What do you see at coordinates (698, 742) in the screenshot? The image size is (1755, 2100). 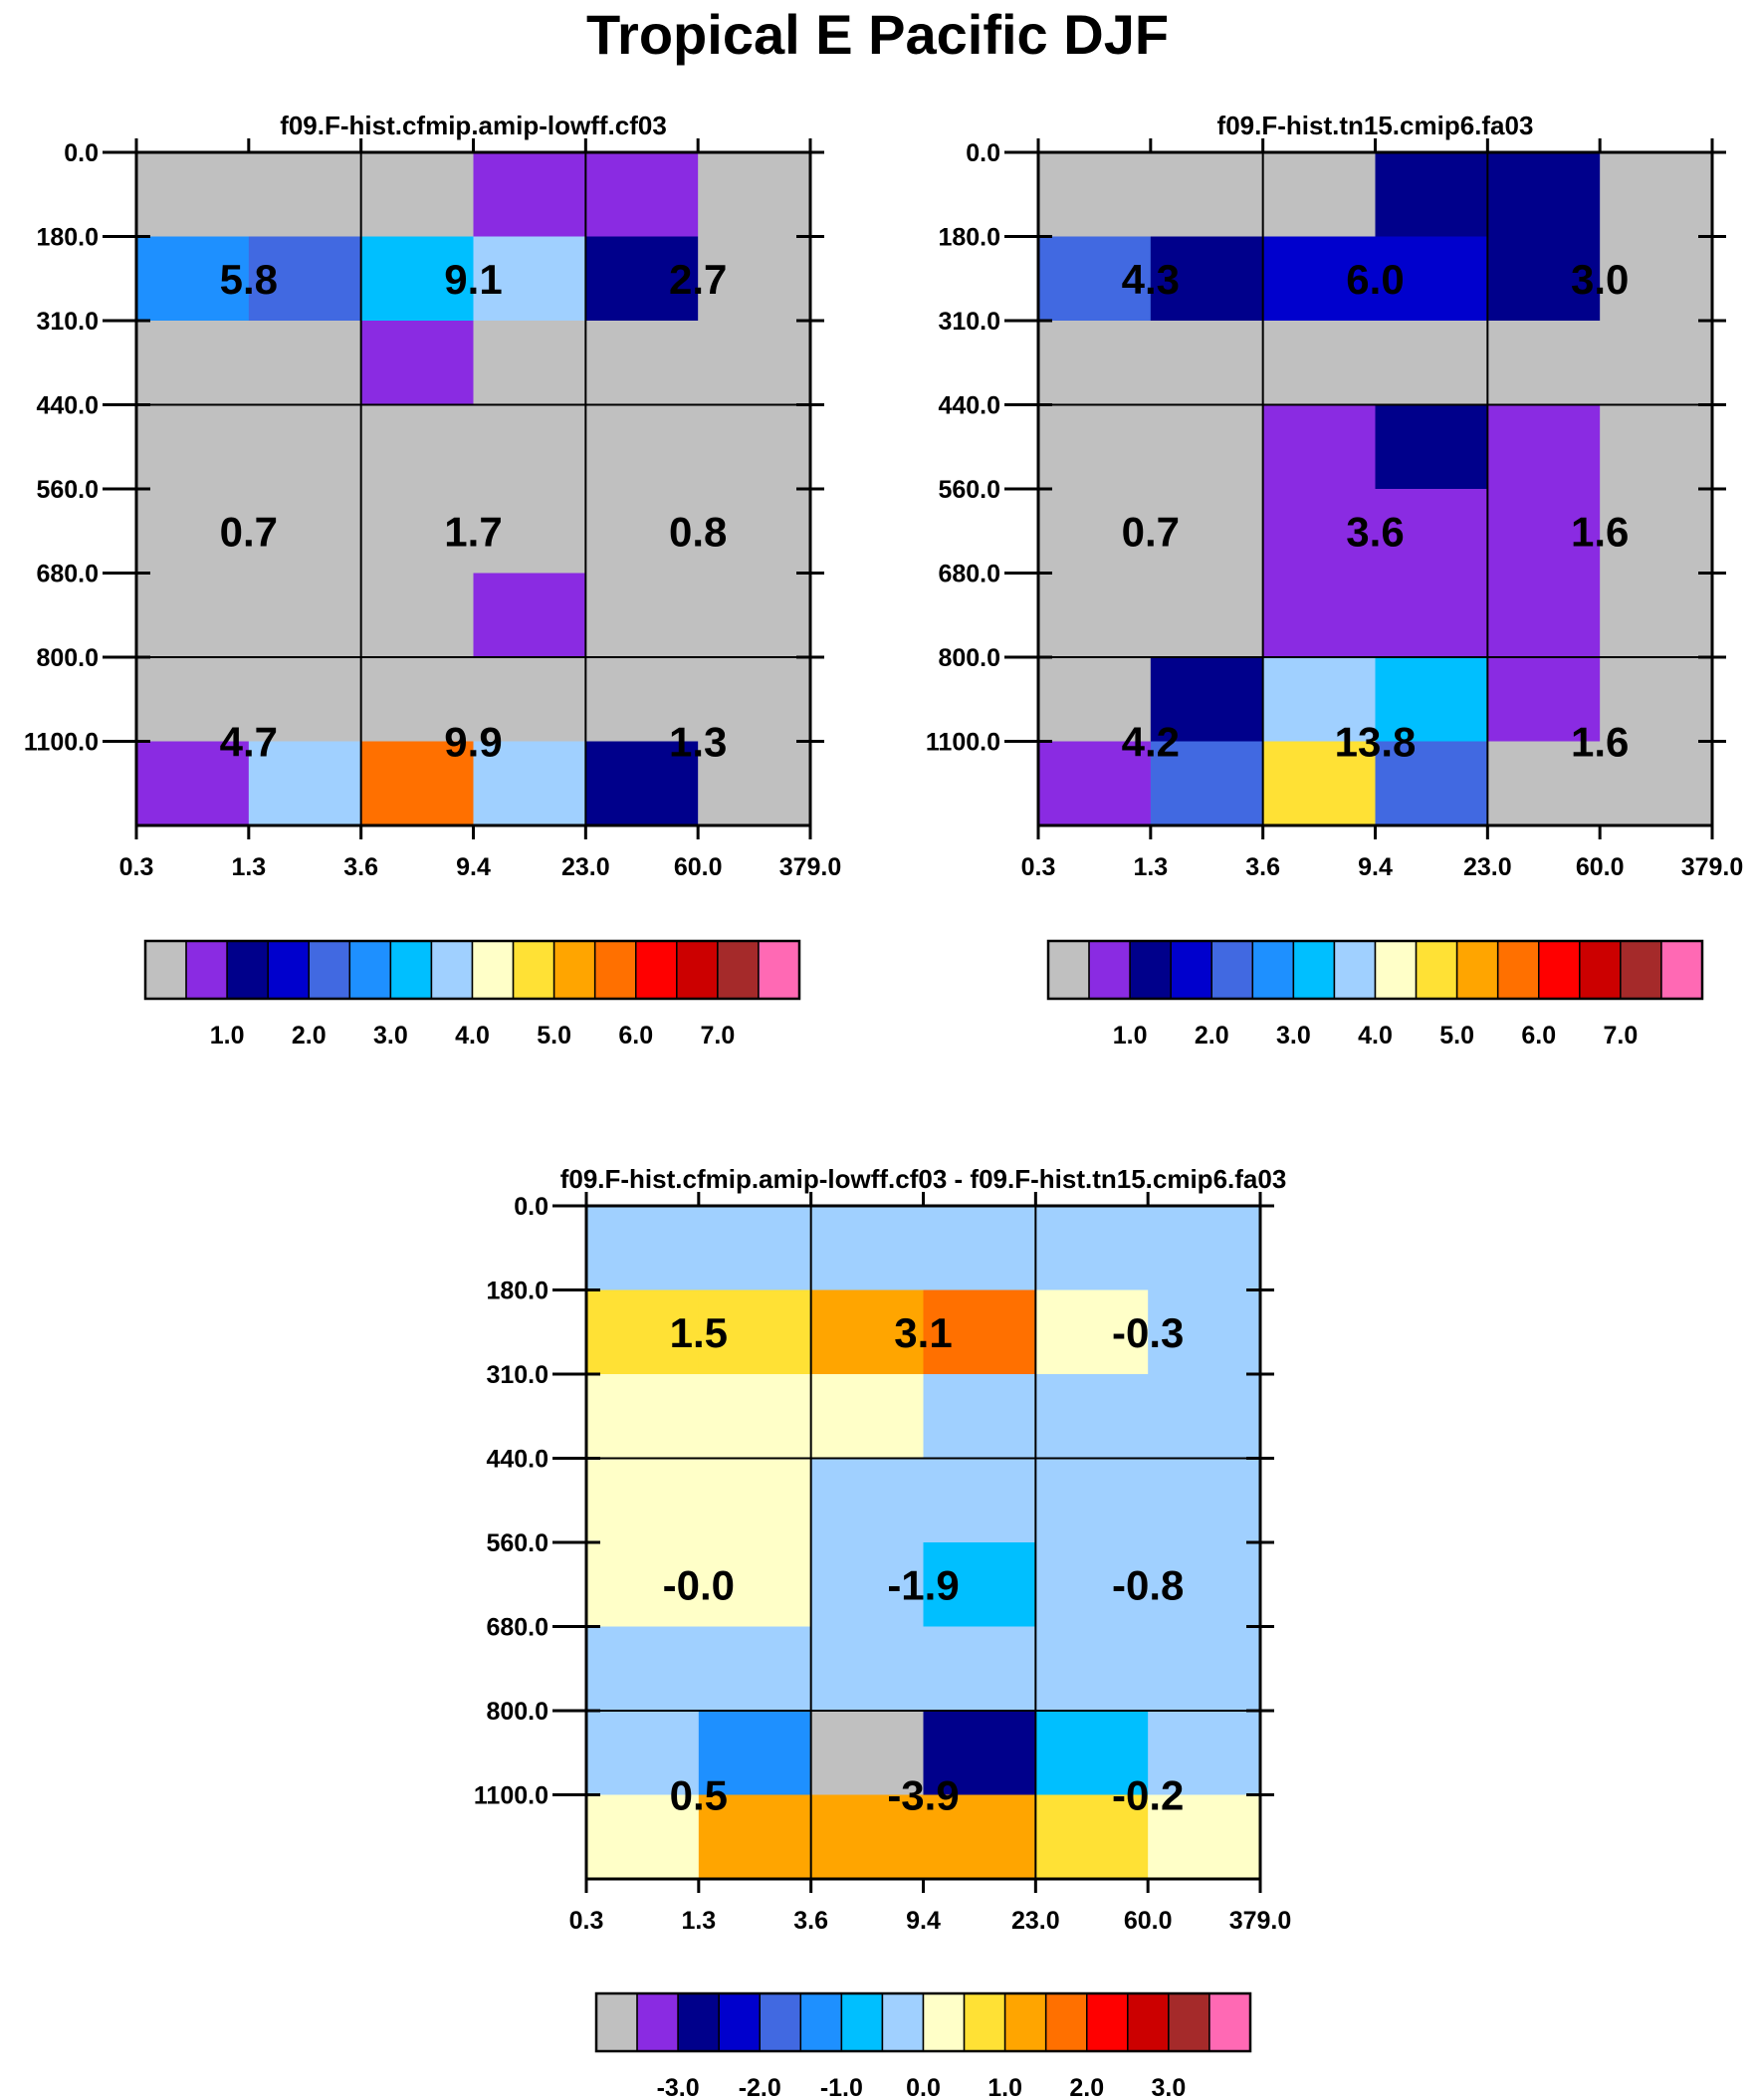 I see `box-value-label: 1.3` at bounding box center [698, 742].